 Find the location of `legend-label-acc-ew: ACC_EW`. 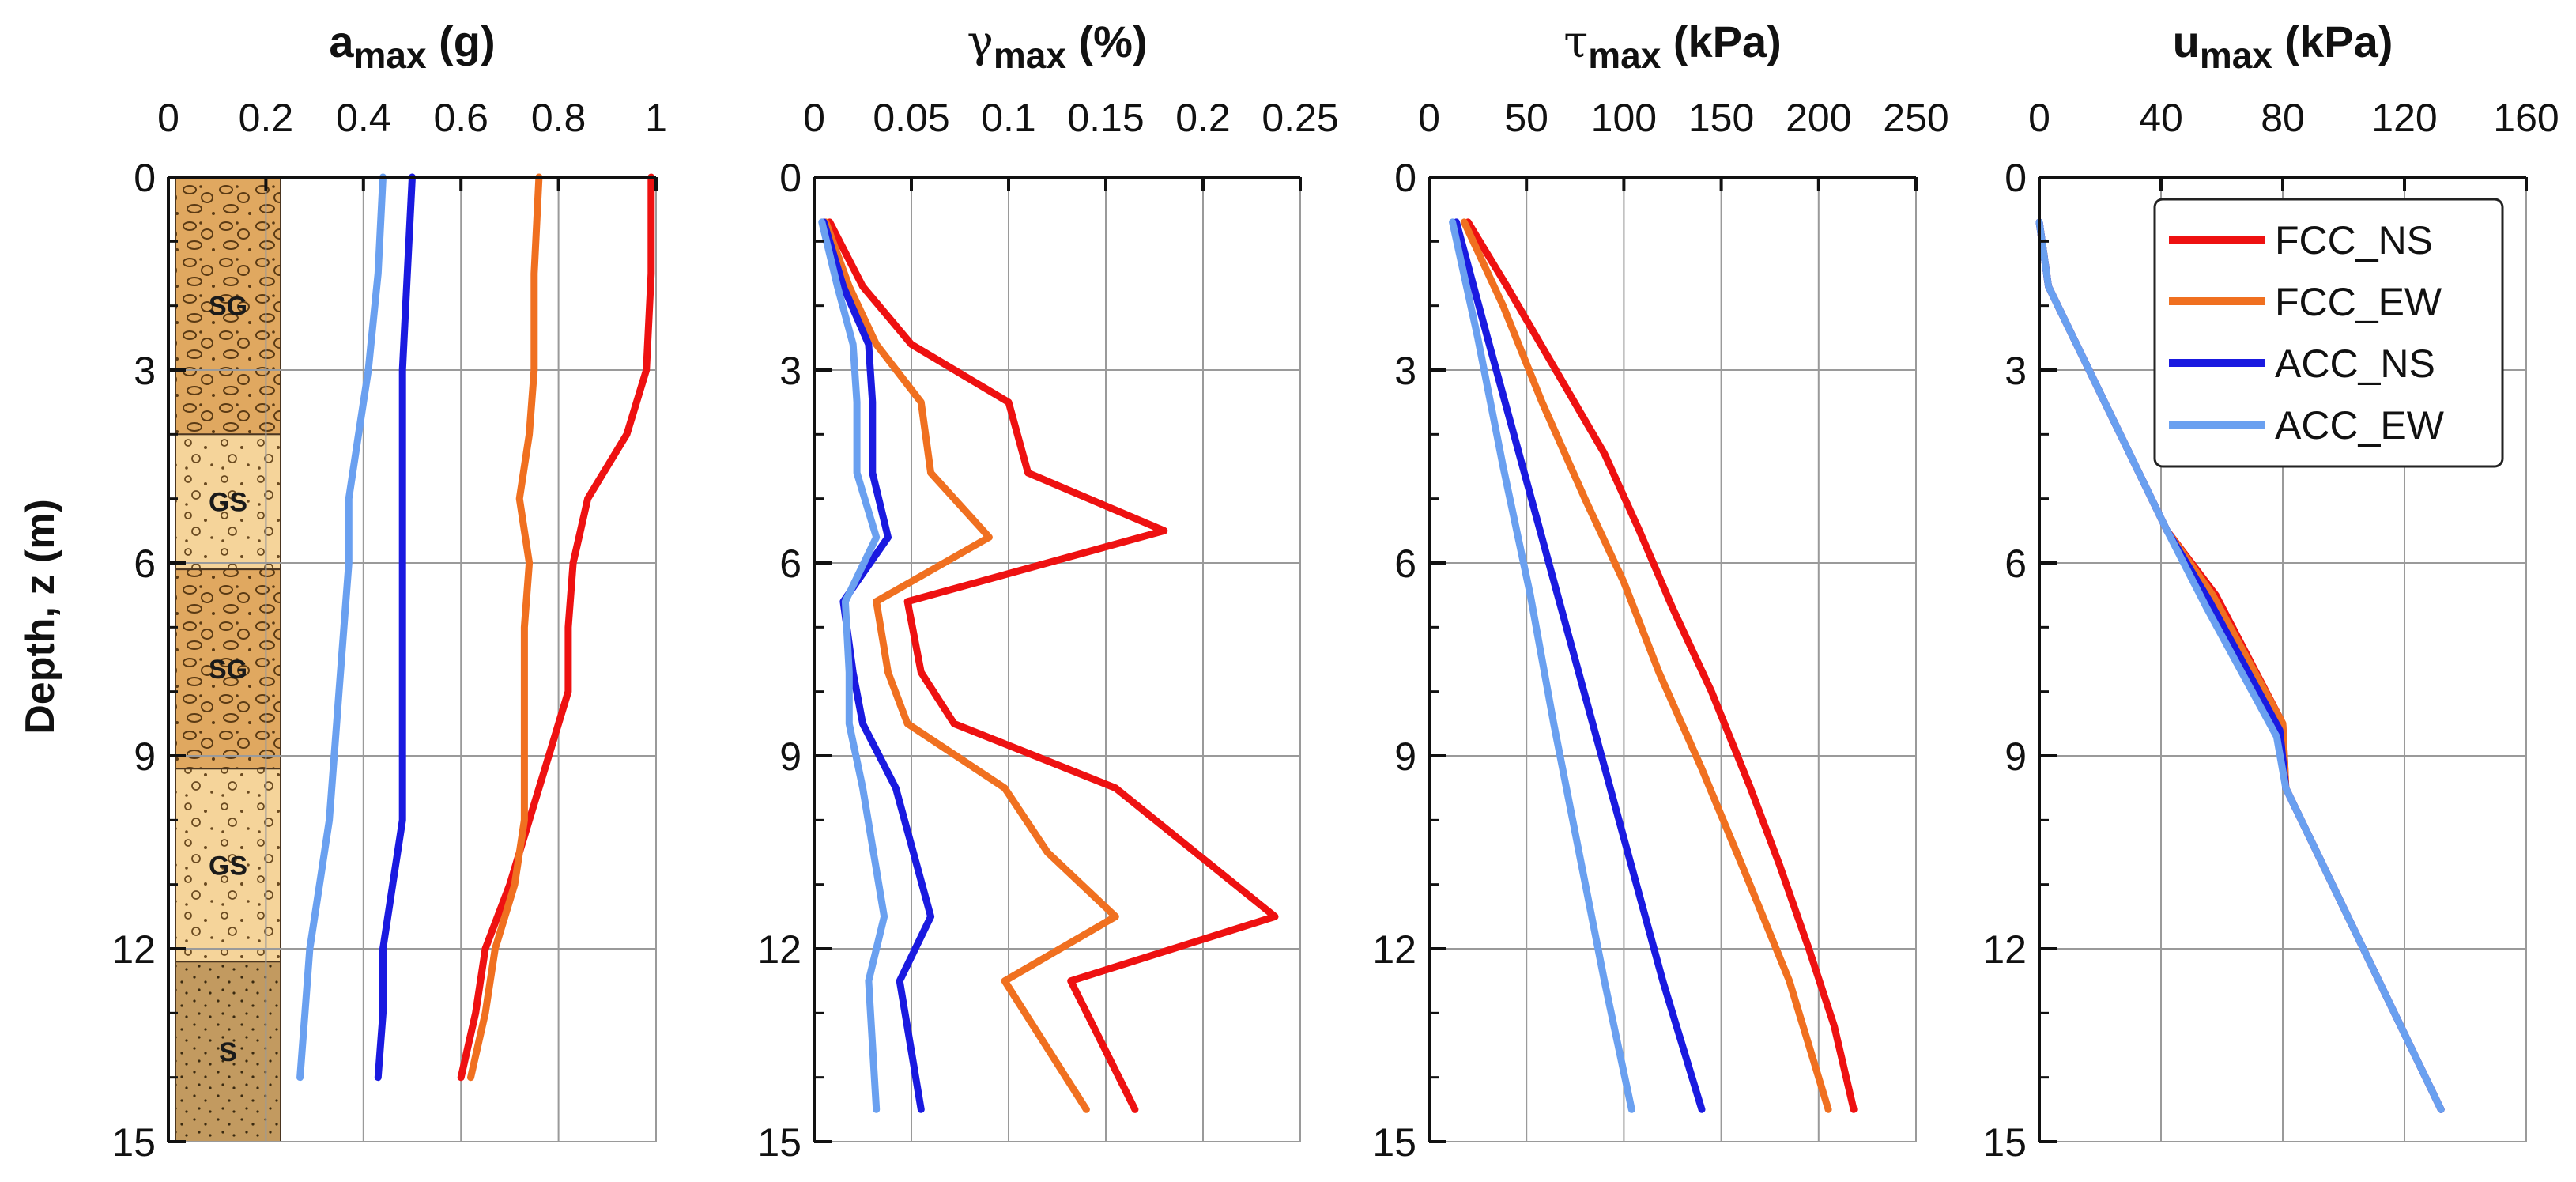

legend-label-acc-ew: ACC_EW is located at coordinates (2360, 425).